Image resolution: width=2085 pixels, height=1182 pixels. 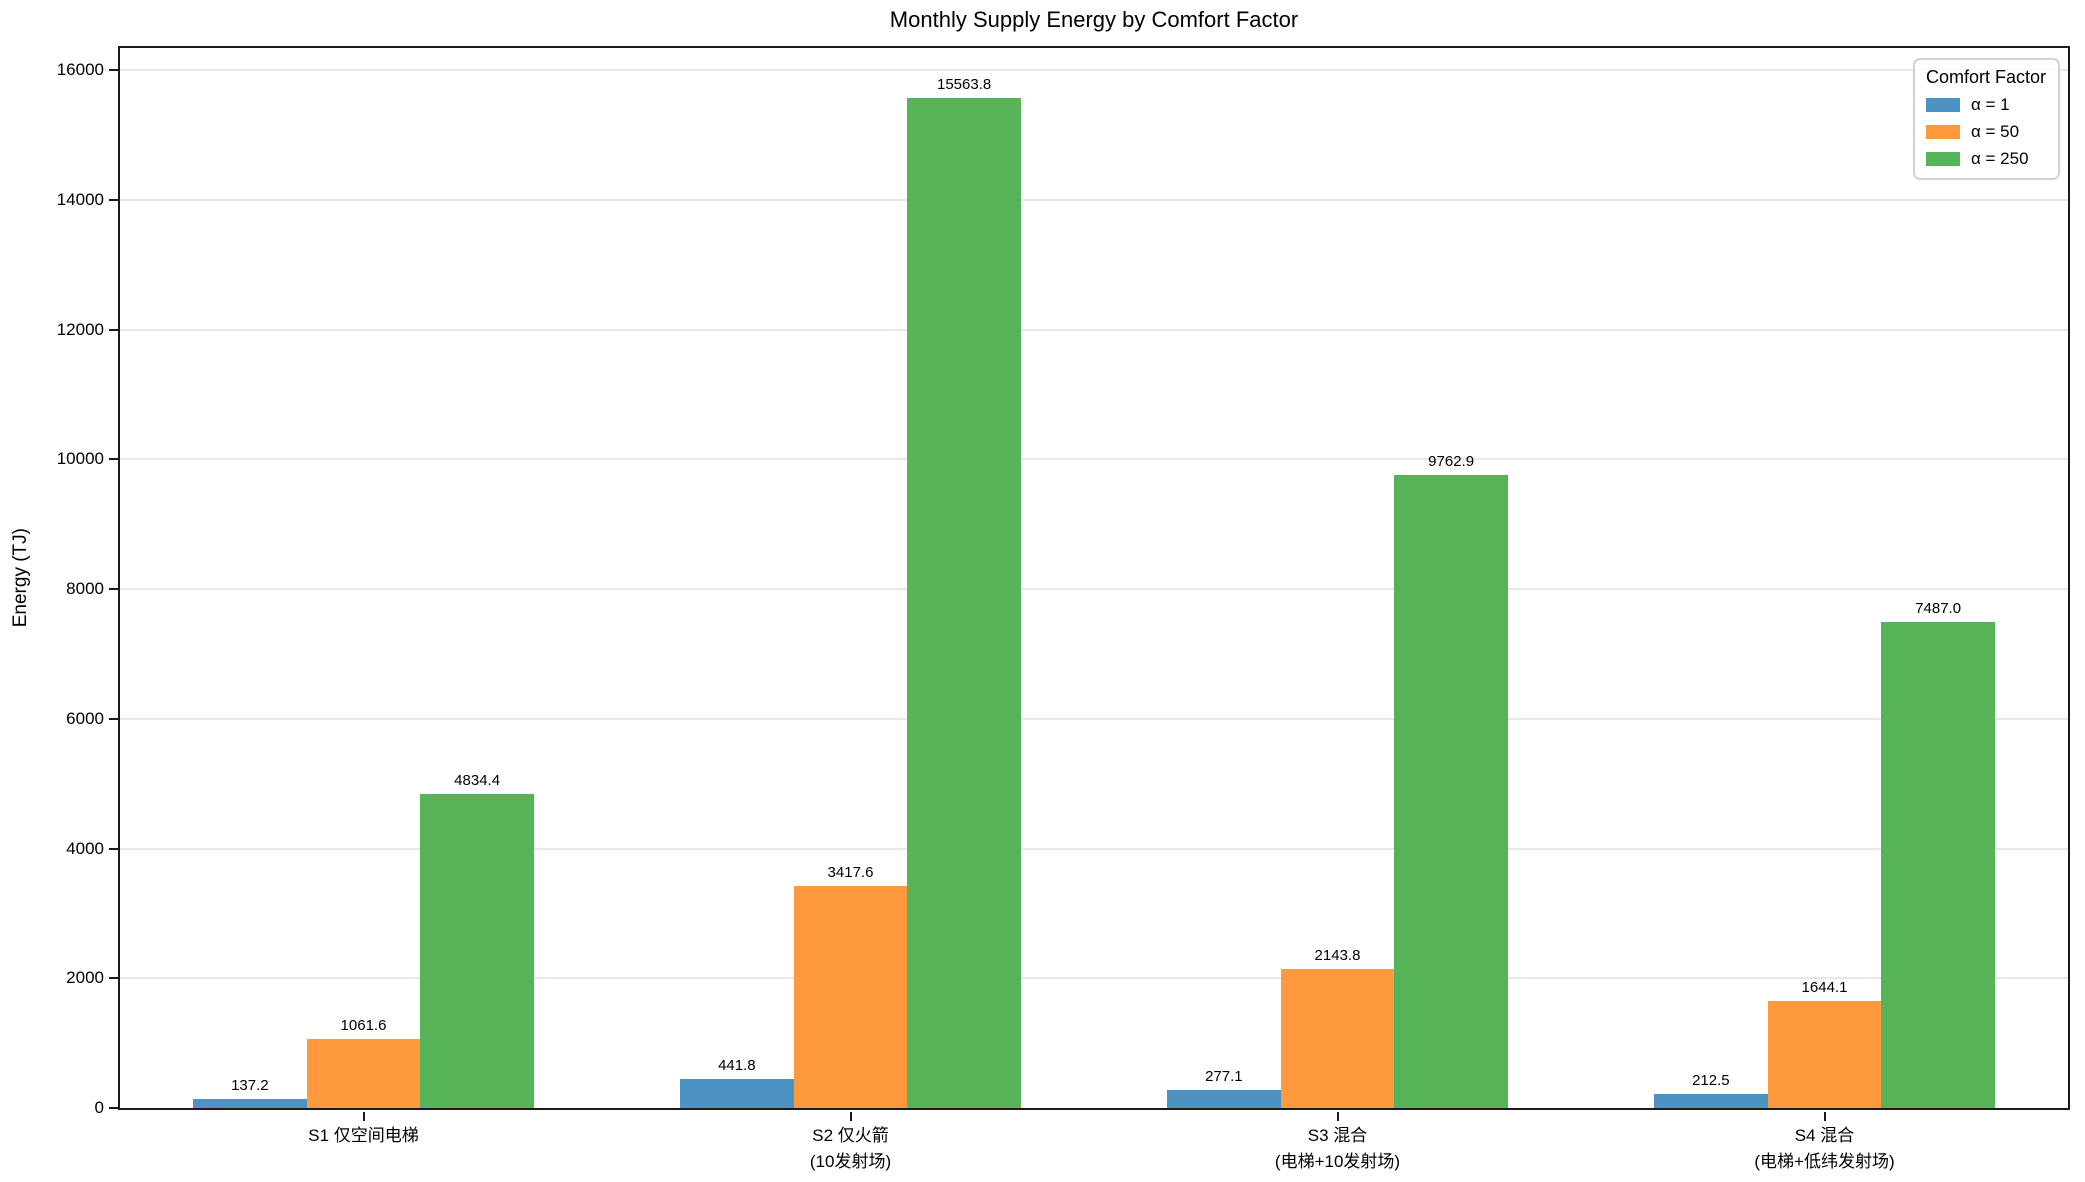 What do you see at coordinates (850, 986) in the screenshot?
I see `bar-α=50: 3417.6` at bounding box center [850, 986].